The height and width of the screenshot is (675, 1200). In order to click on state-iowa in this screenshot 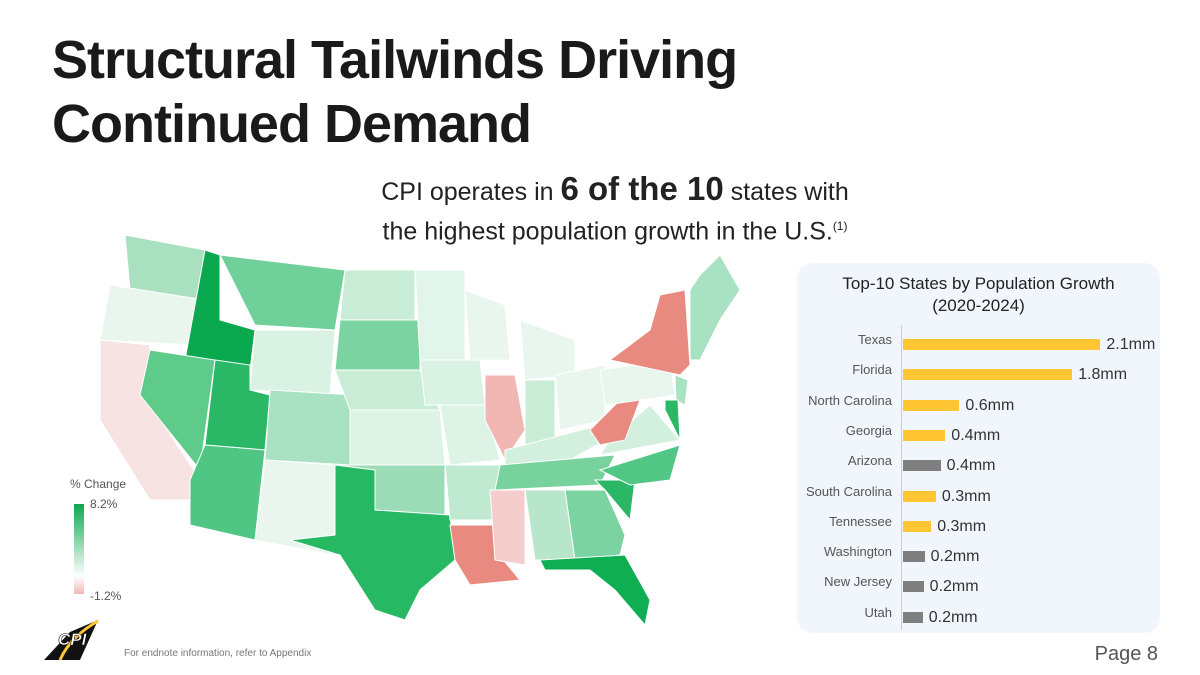, I will do `click(452, 382)`.